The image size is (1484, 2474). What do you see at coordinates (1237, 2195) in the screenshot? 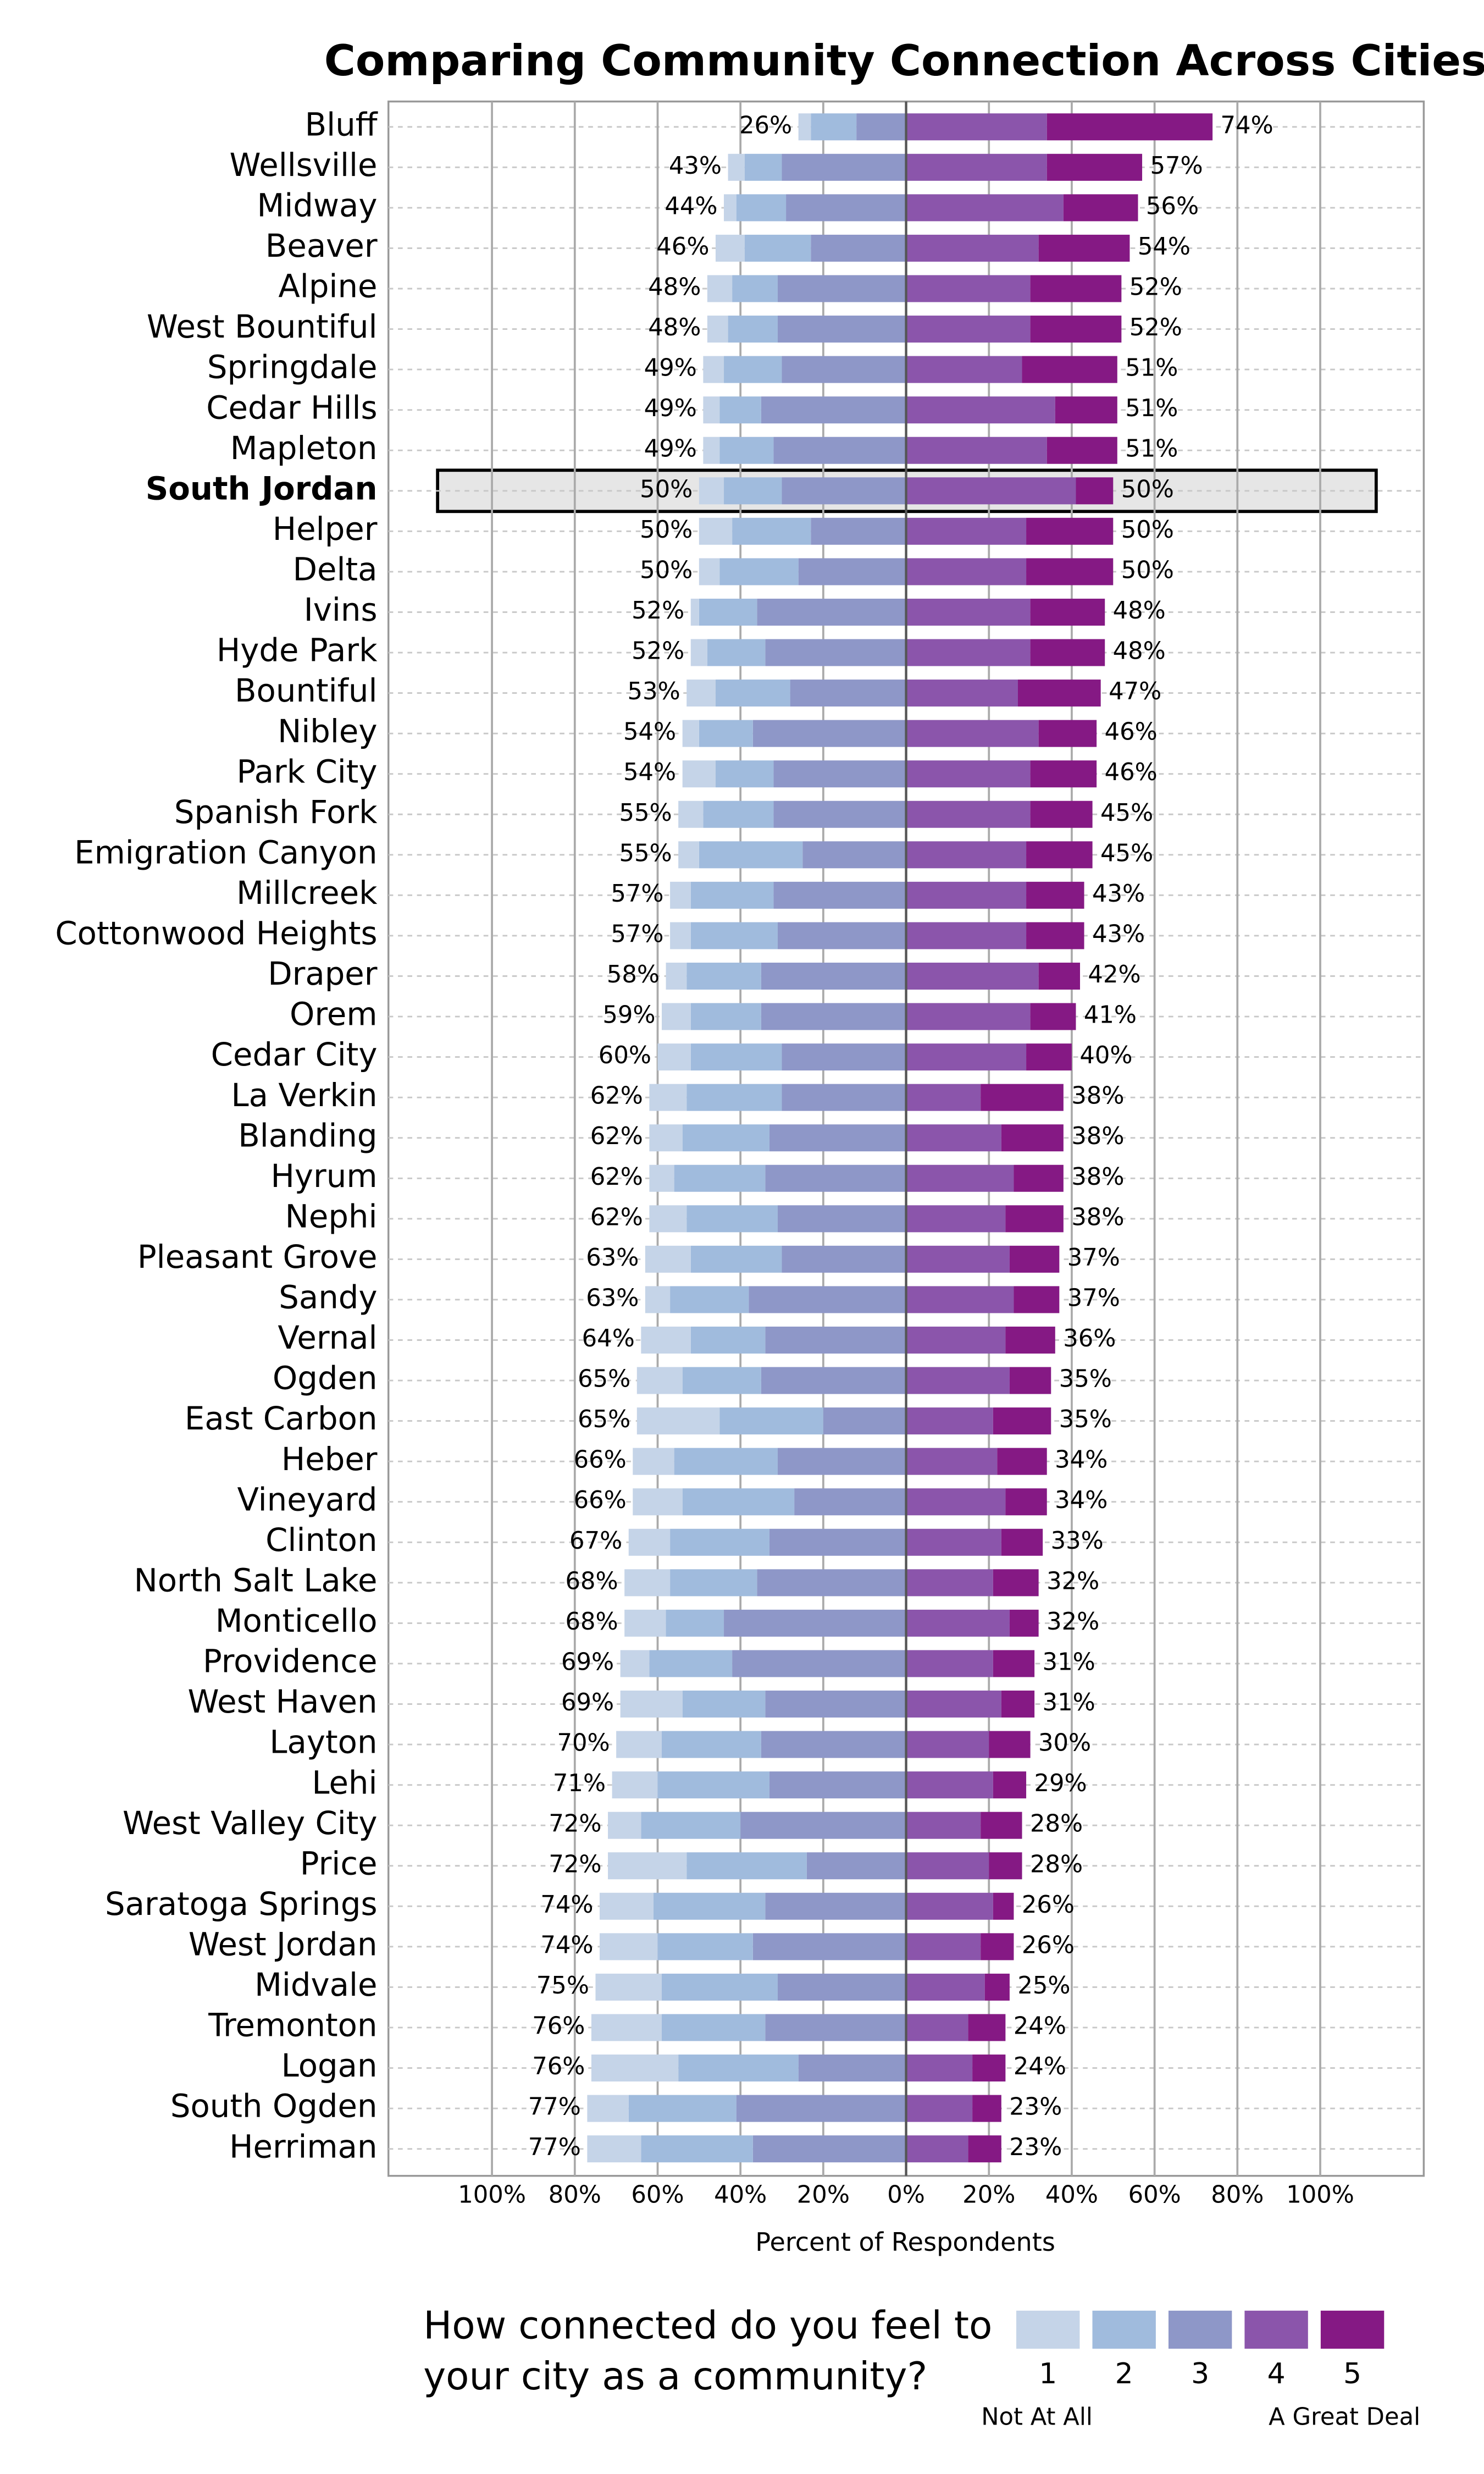
I see `x-tick-label: 80%` at bounding box center [1237, 2195].